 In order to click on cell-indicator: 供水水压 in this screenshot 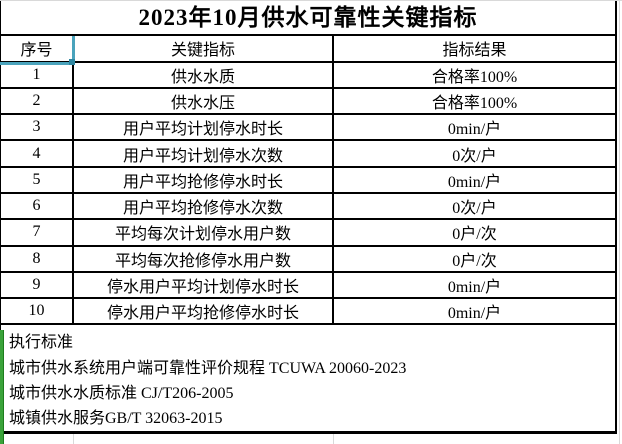, I will do `click(204, 101)`.